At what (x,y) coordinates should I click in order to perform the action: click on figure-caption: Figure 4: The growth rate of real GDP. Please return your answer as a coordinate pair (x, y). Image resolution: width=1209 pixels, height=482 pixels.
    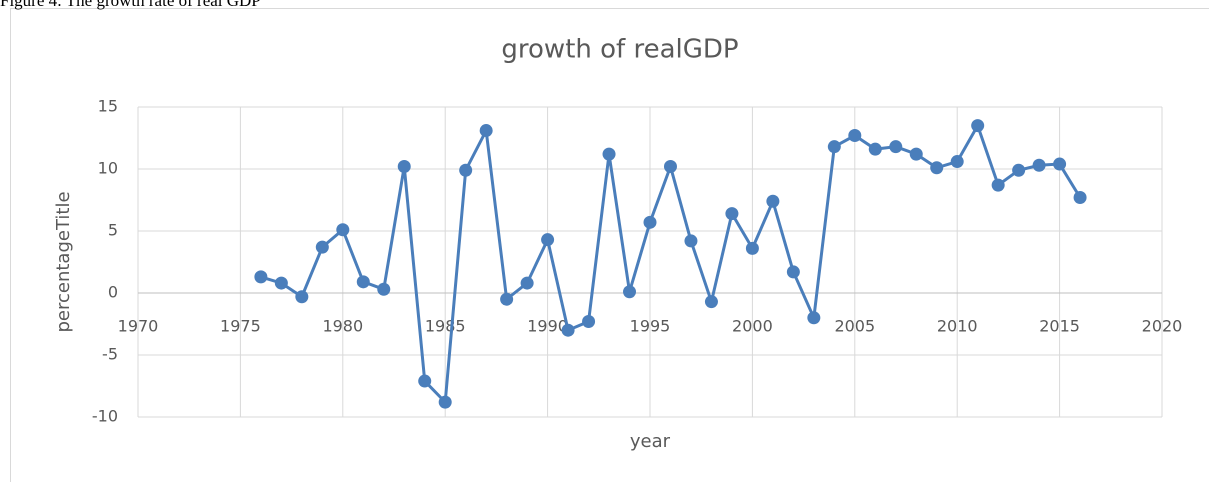
    Looking at the image, I should click on (130, 5).